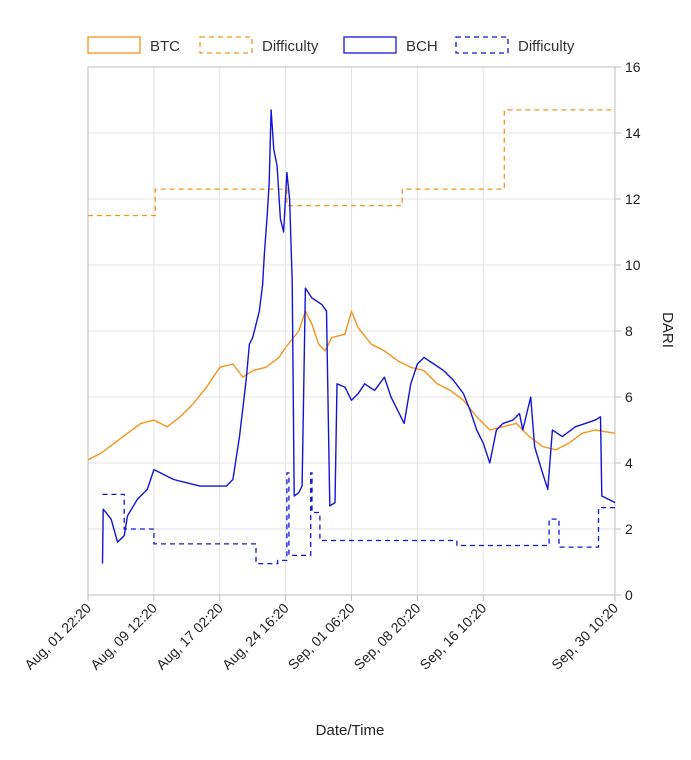 The image size is (691, 760). I want to click on y-axis-title: DARI, so click(667, 330).